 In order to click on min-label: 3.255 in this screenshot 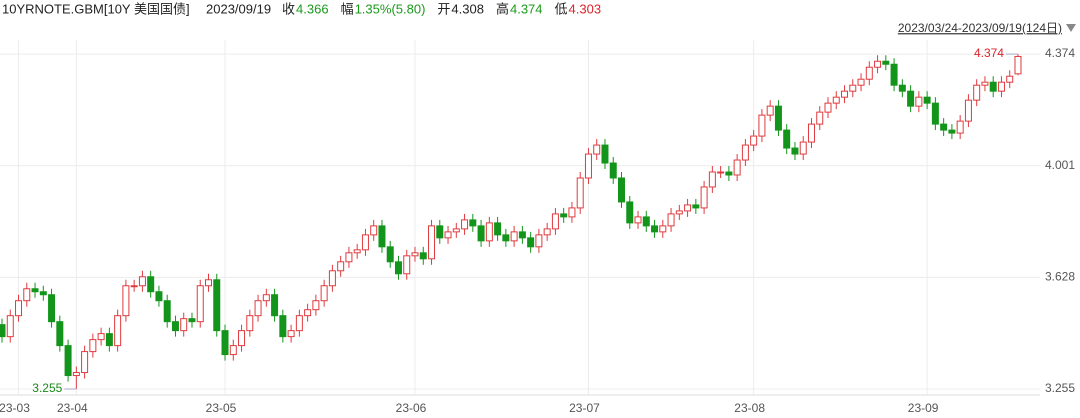, I will do `click(47, 388)`.